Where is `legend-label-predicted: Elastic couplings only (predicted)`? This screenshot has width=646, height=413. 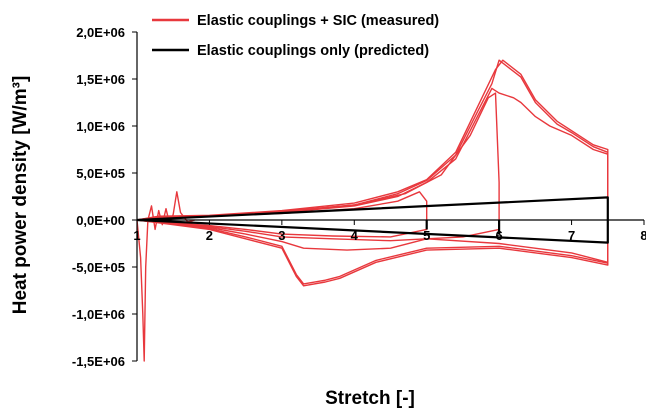
legend-label-predicted: Elastic couplings only (predicted) is located at coordinates (313, 51).